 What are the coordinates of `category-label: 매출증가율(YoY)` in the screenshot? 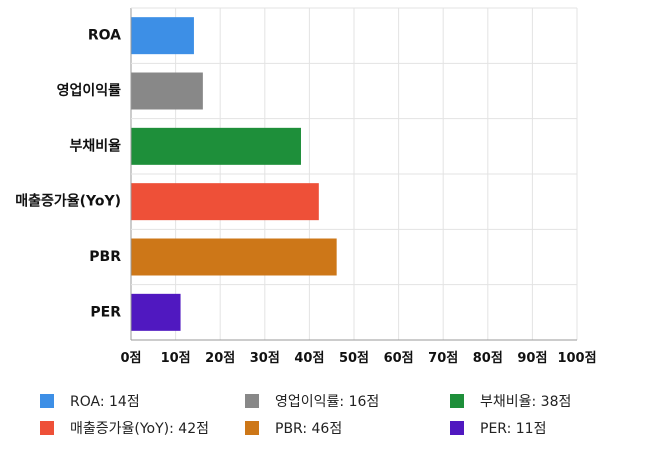 It's located at (68, 201).